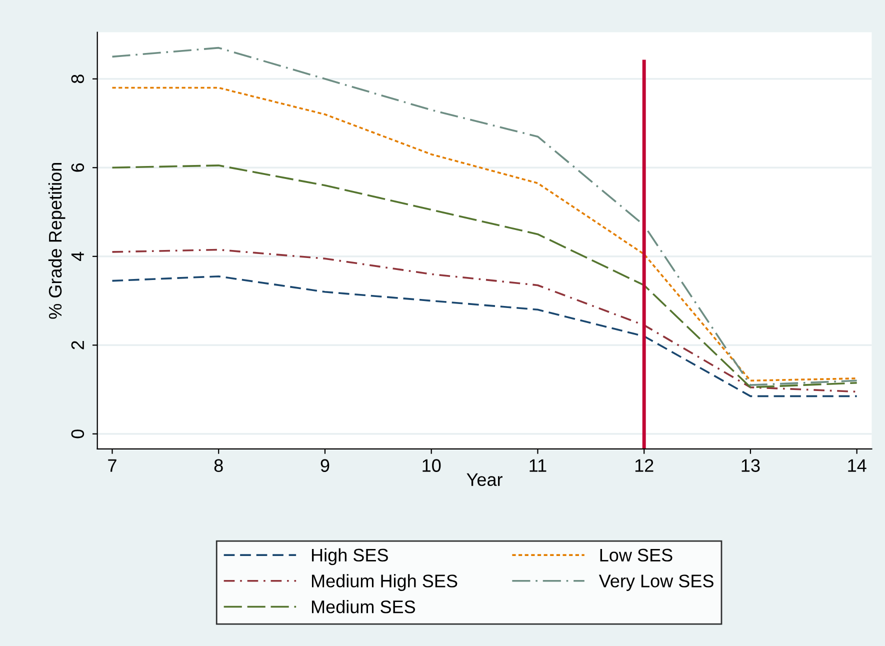 This screenshot has height=646, width=885. Describe the element at coordinates (77, 345) in the screenshot. I see `y-tick-label: 2` at that location.